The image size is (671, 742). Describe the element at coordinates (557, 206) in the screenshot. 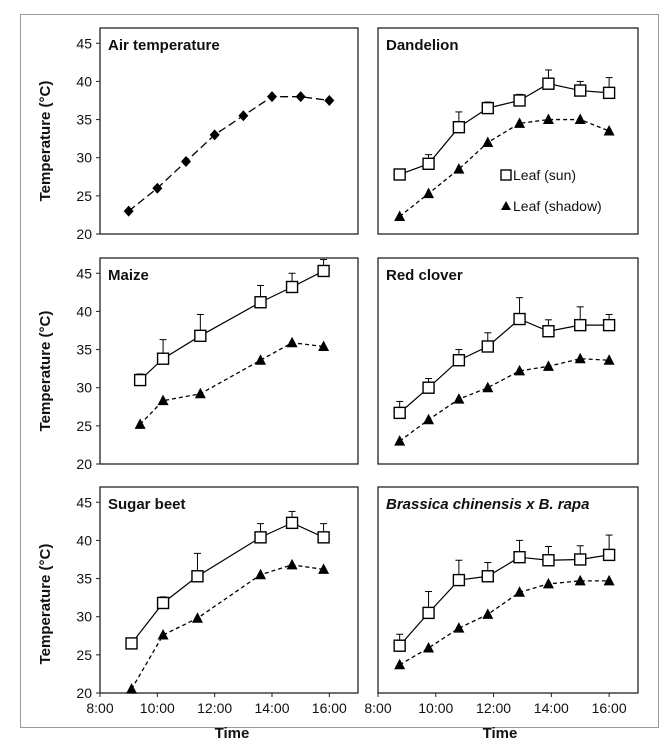

I see `legend-shadow-label: Leaf (shadow)` at that location.